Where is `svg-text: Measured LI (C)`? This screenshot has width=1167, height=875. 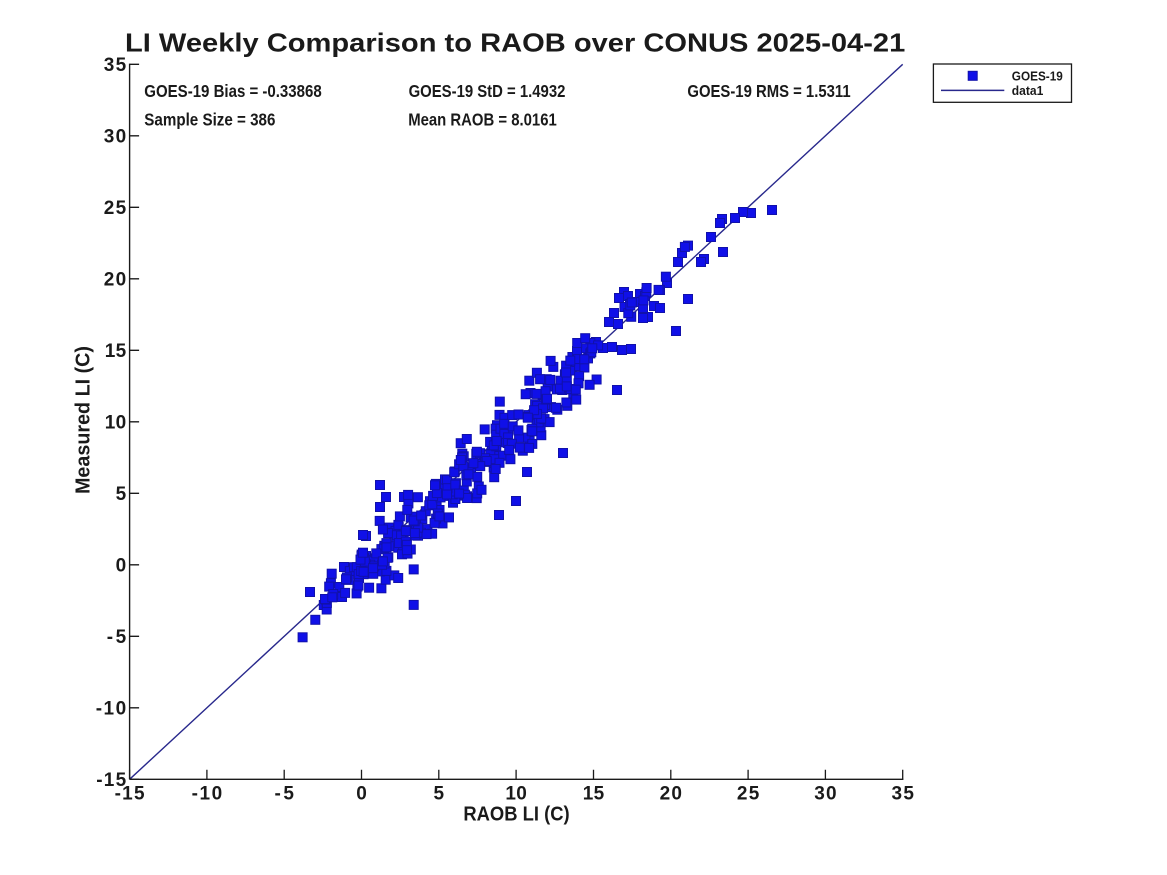 svg-text: Measured LI (C) is located at coordinates (84, 420).